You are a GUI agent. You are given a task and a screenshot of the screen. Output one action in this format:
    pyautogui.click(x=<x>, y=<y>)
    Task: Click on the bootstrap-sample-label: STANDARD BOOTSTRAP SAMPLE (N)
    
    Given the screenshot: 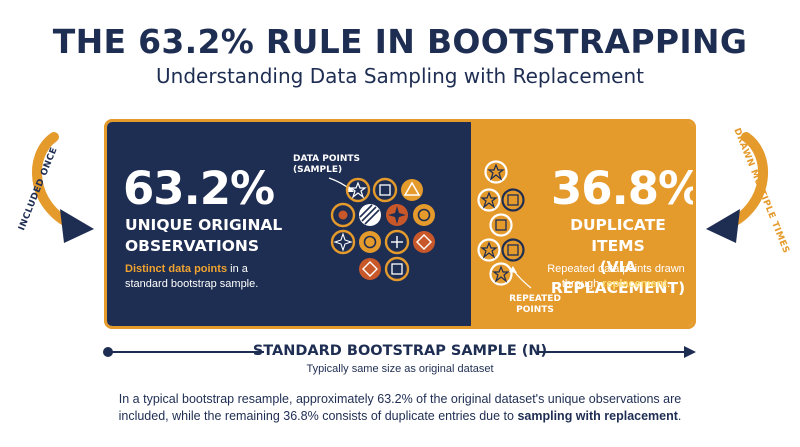 What is the action you would take?
    pyautogui.click(x=400, y=351)
    